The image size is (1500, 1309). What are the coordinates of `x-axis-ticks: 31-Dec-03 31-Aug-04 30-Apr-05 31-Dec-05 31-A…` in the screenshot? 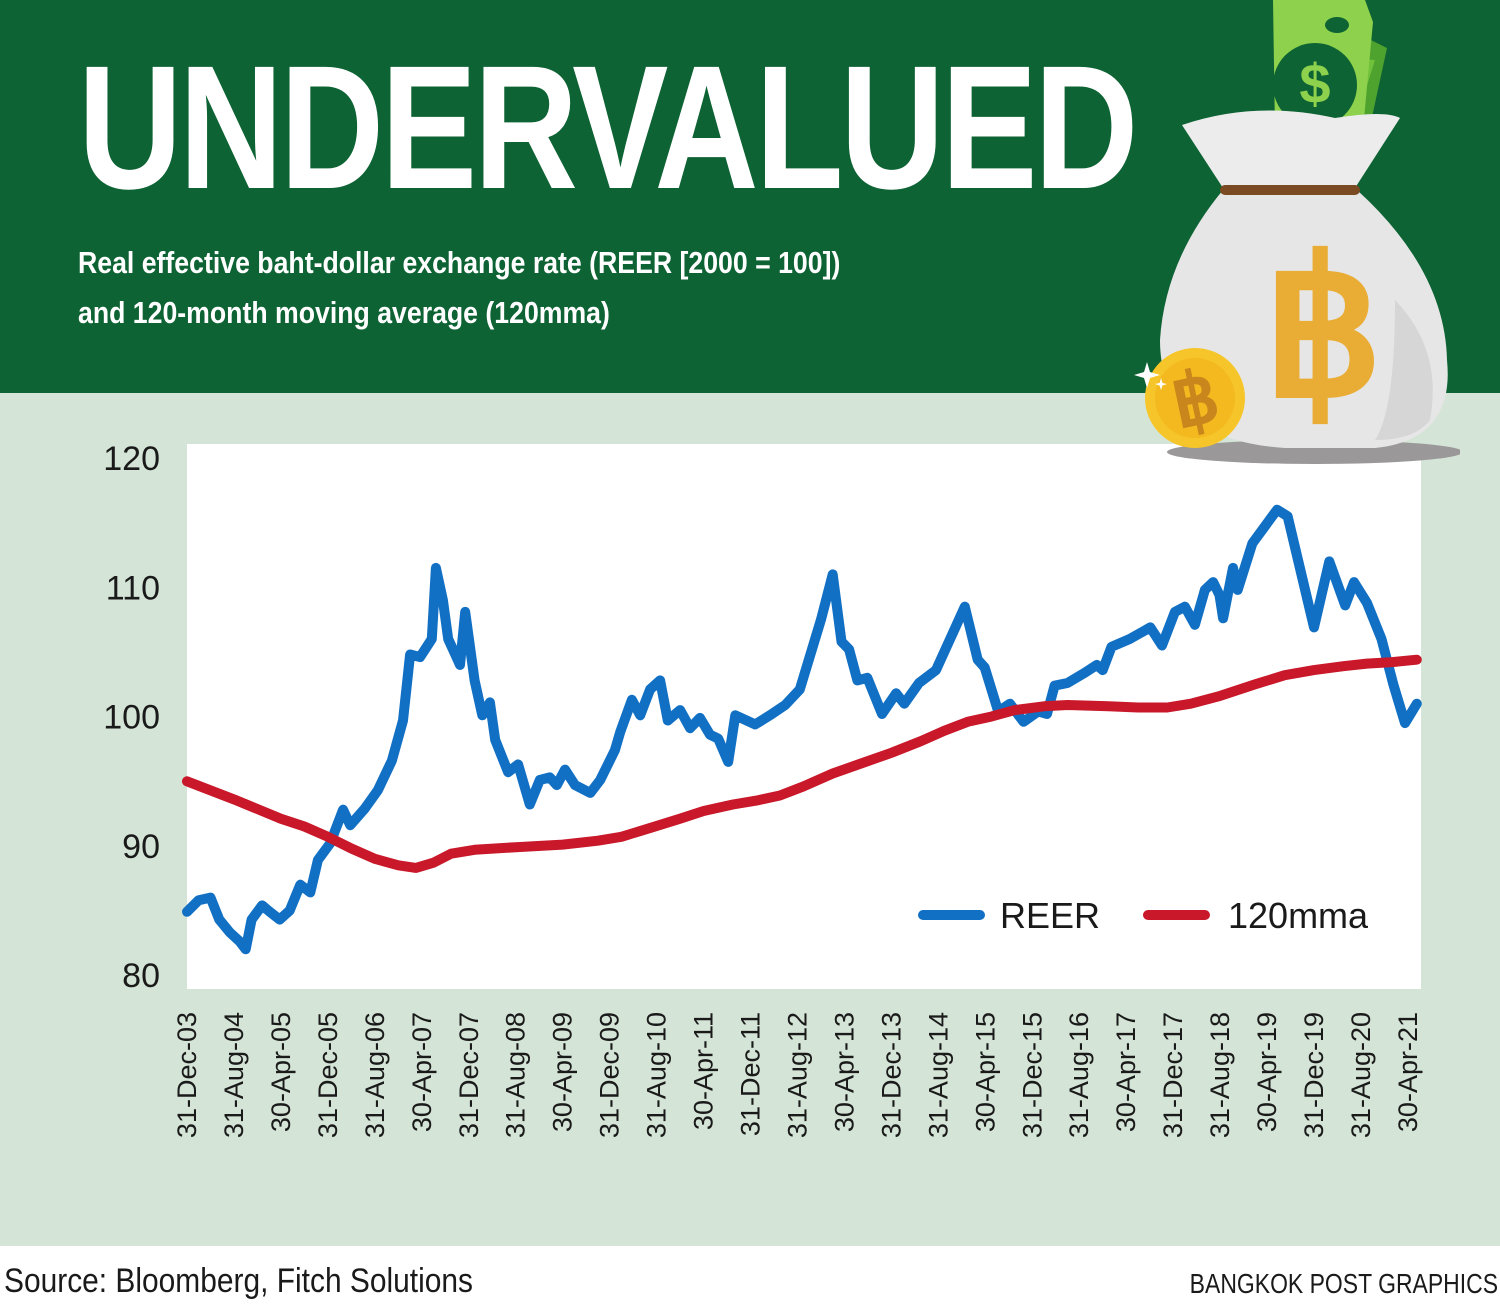 It's located at (797, 1075).